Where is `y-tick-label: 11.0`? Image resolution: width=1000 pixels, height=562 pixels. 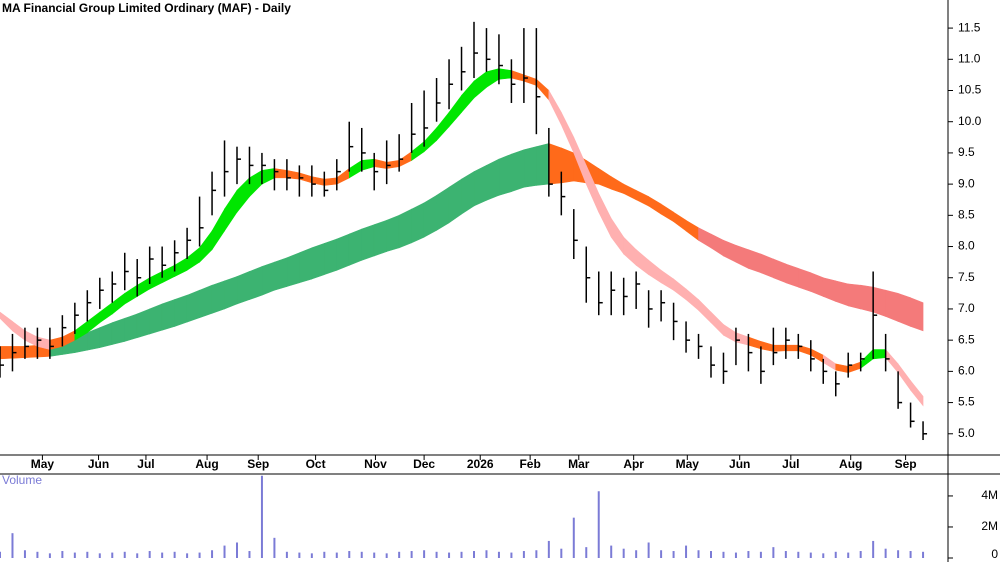 y-tick-label: 11.0 is located at coordinates (969, 58).